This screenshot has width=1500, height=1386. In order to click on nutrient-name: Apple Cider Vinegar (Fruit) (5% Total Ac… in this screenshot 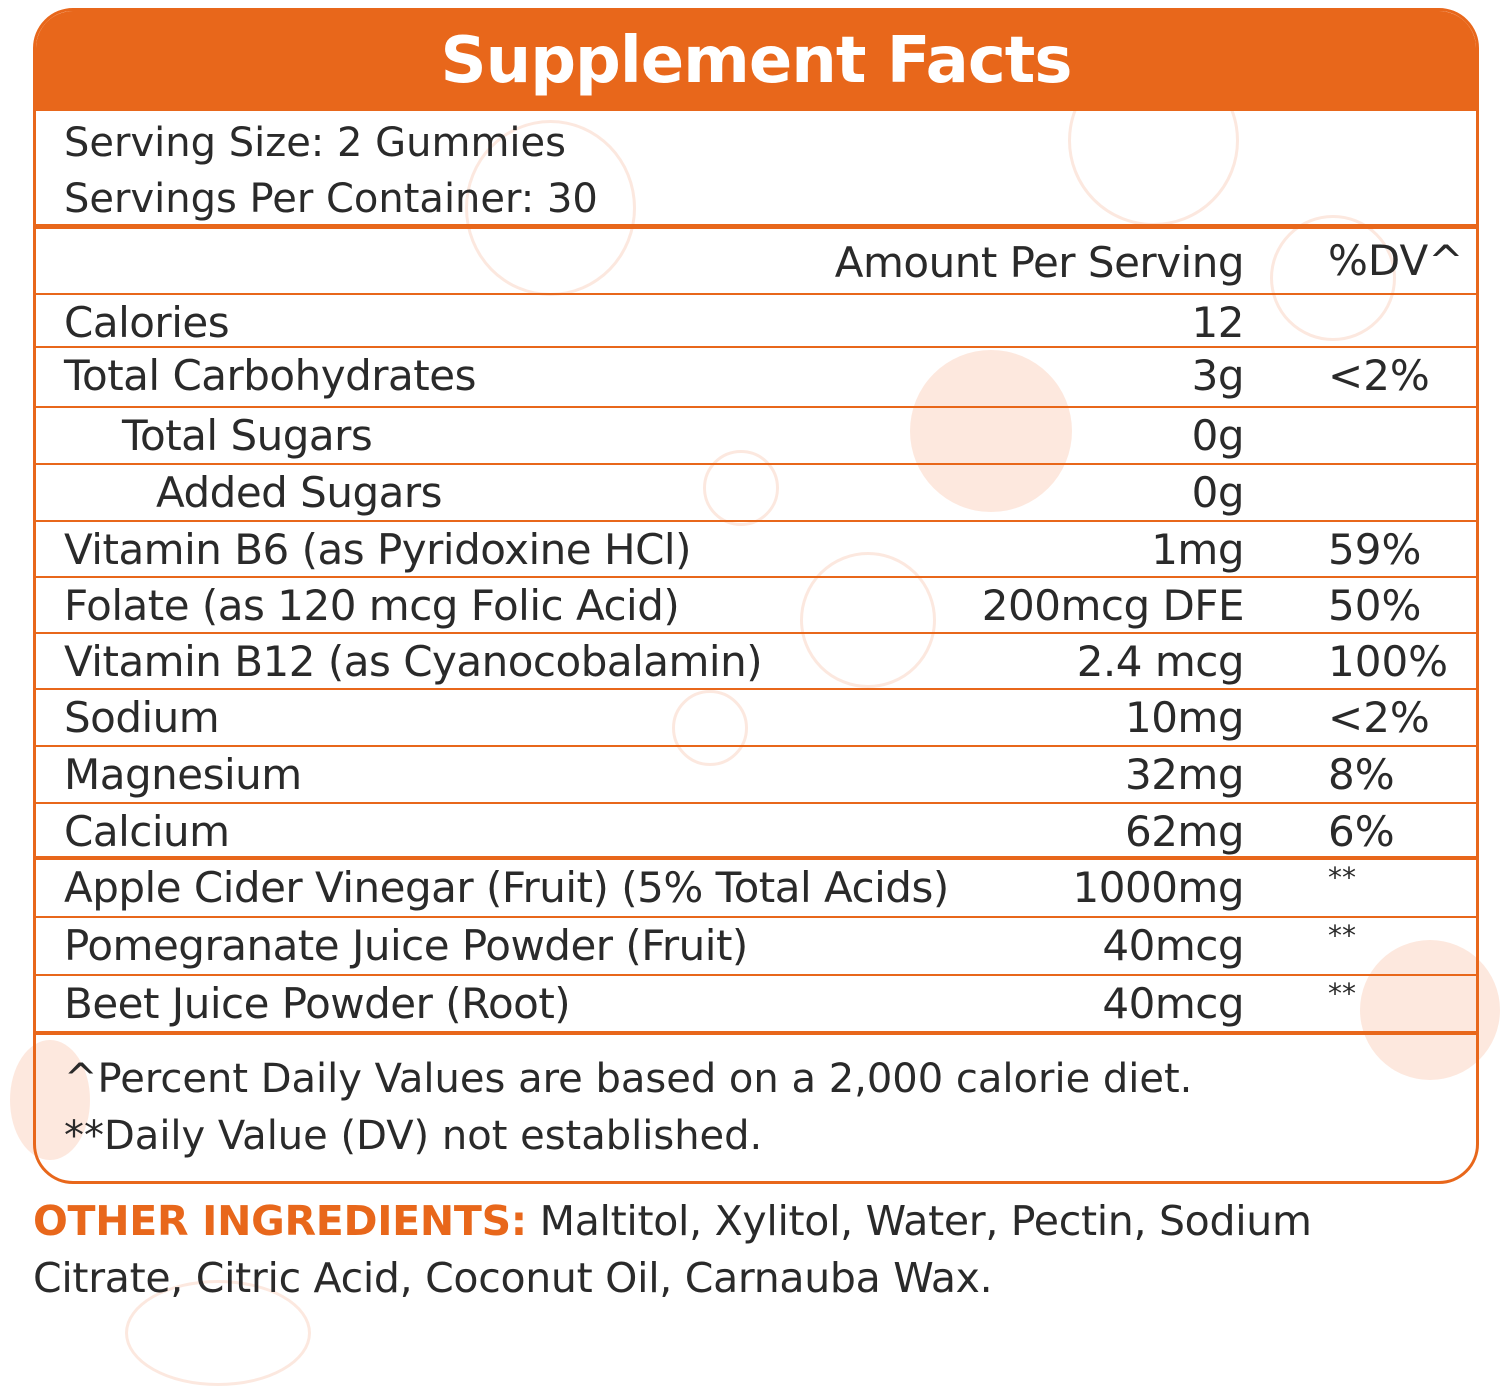, I will do `click(506, 887)`.